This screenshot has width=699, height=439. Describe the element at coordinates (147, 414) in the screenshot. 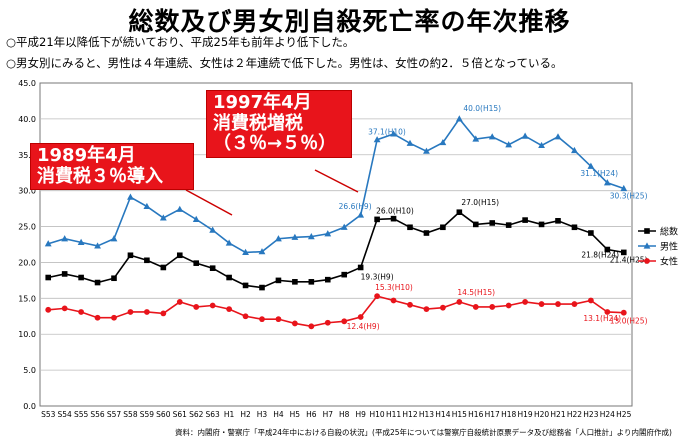

I see `x-tick-label: S59` at that location.